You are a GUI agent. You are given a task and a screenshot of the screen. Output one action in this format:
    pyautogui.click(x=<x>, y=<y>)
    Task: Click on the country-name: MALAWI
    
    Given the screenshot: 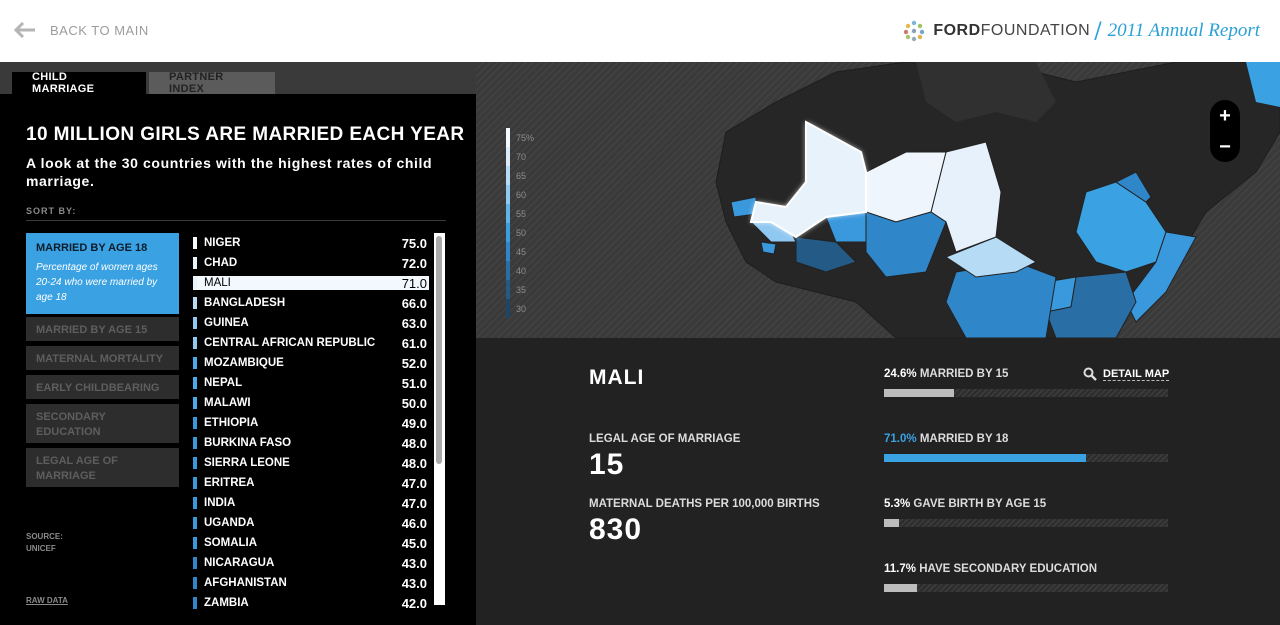 What is the action you would take?
    pyautogui.click(x=227, y=403)
    